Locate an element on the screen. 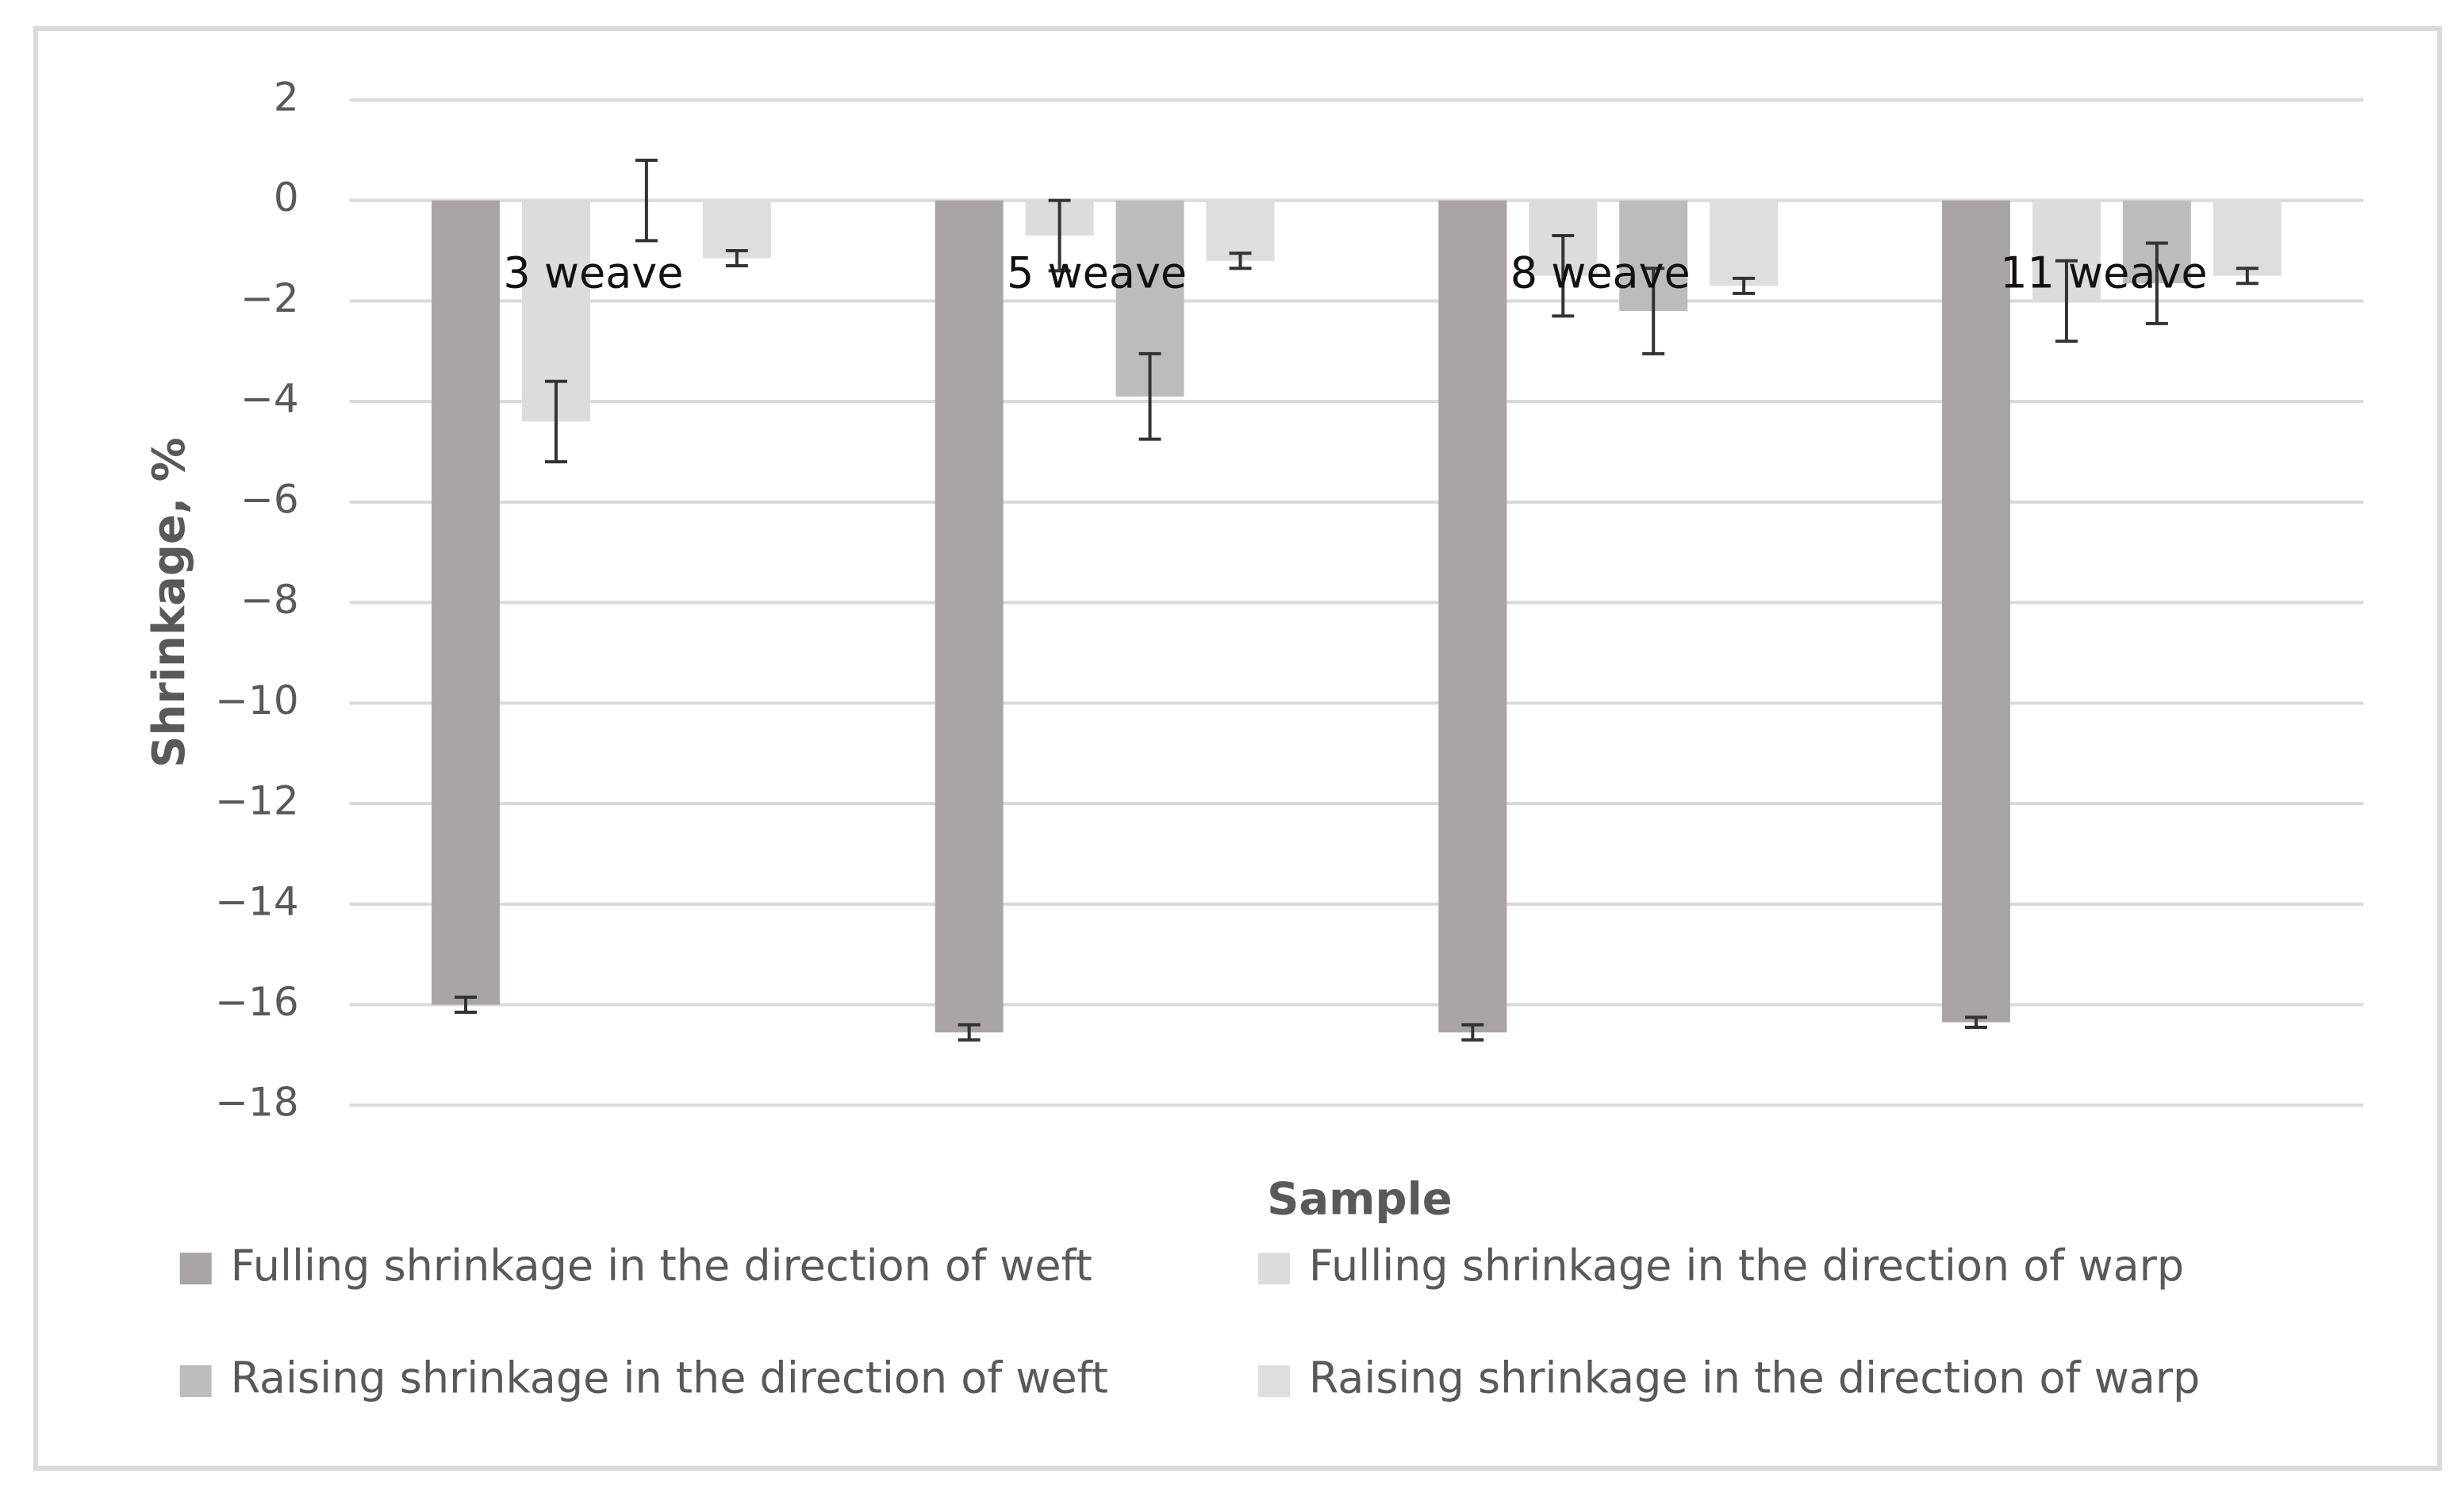 Image resolution: width=2464 pixels, height=1489 pixels. category-label: 11 weave is located at coordinates (2103, 272).